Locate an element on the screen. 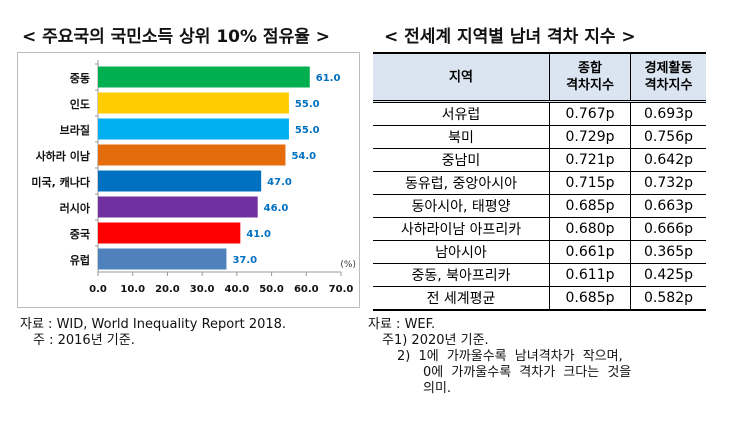 The width and height of the screenshot is (730, 421). x-tick-label: 50.0 is located at coordinates (271, 289).